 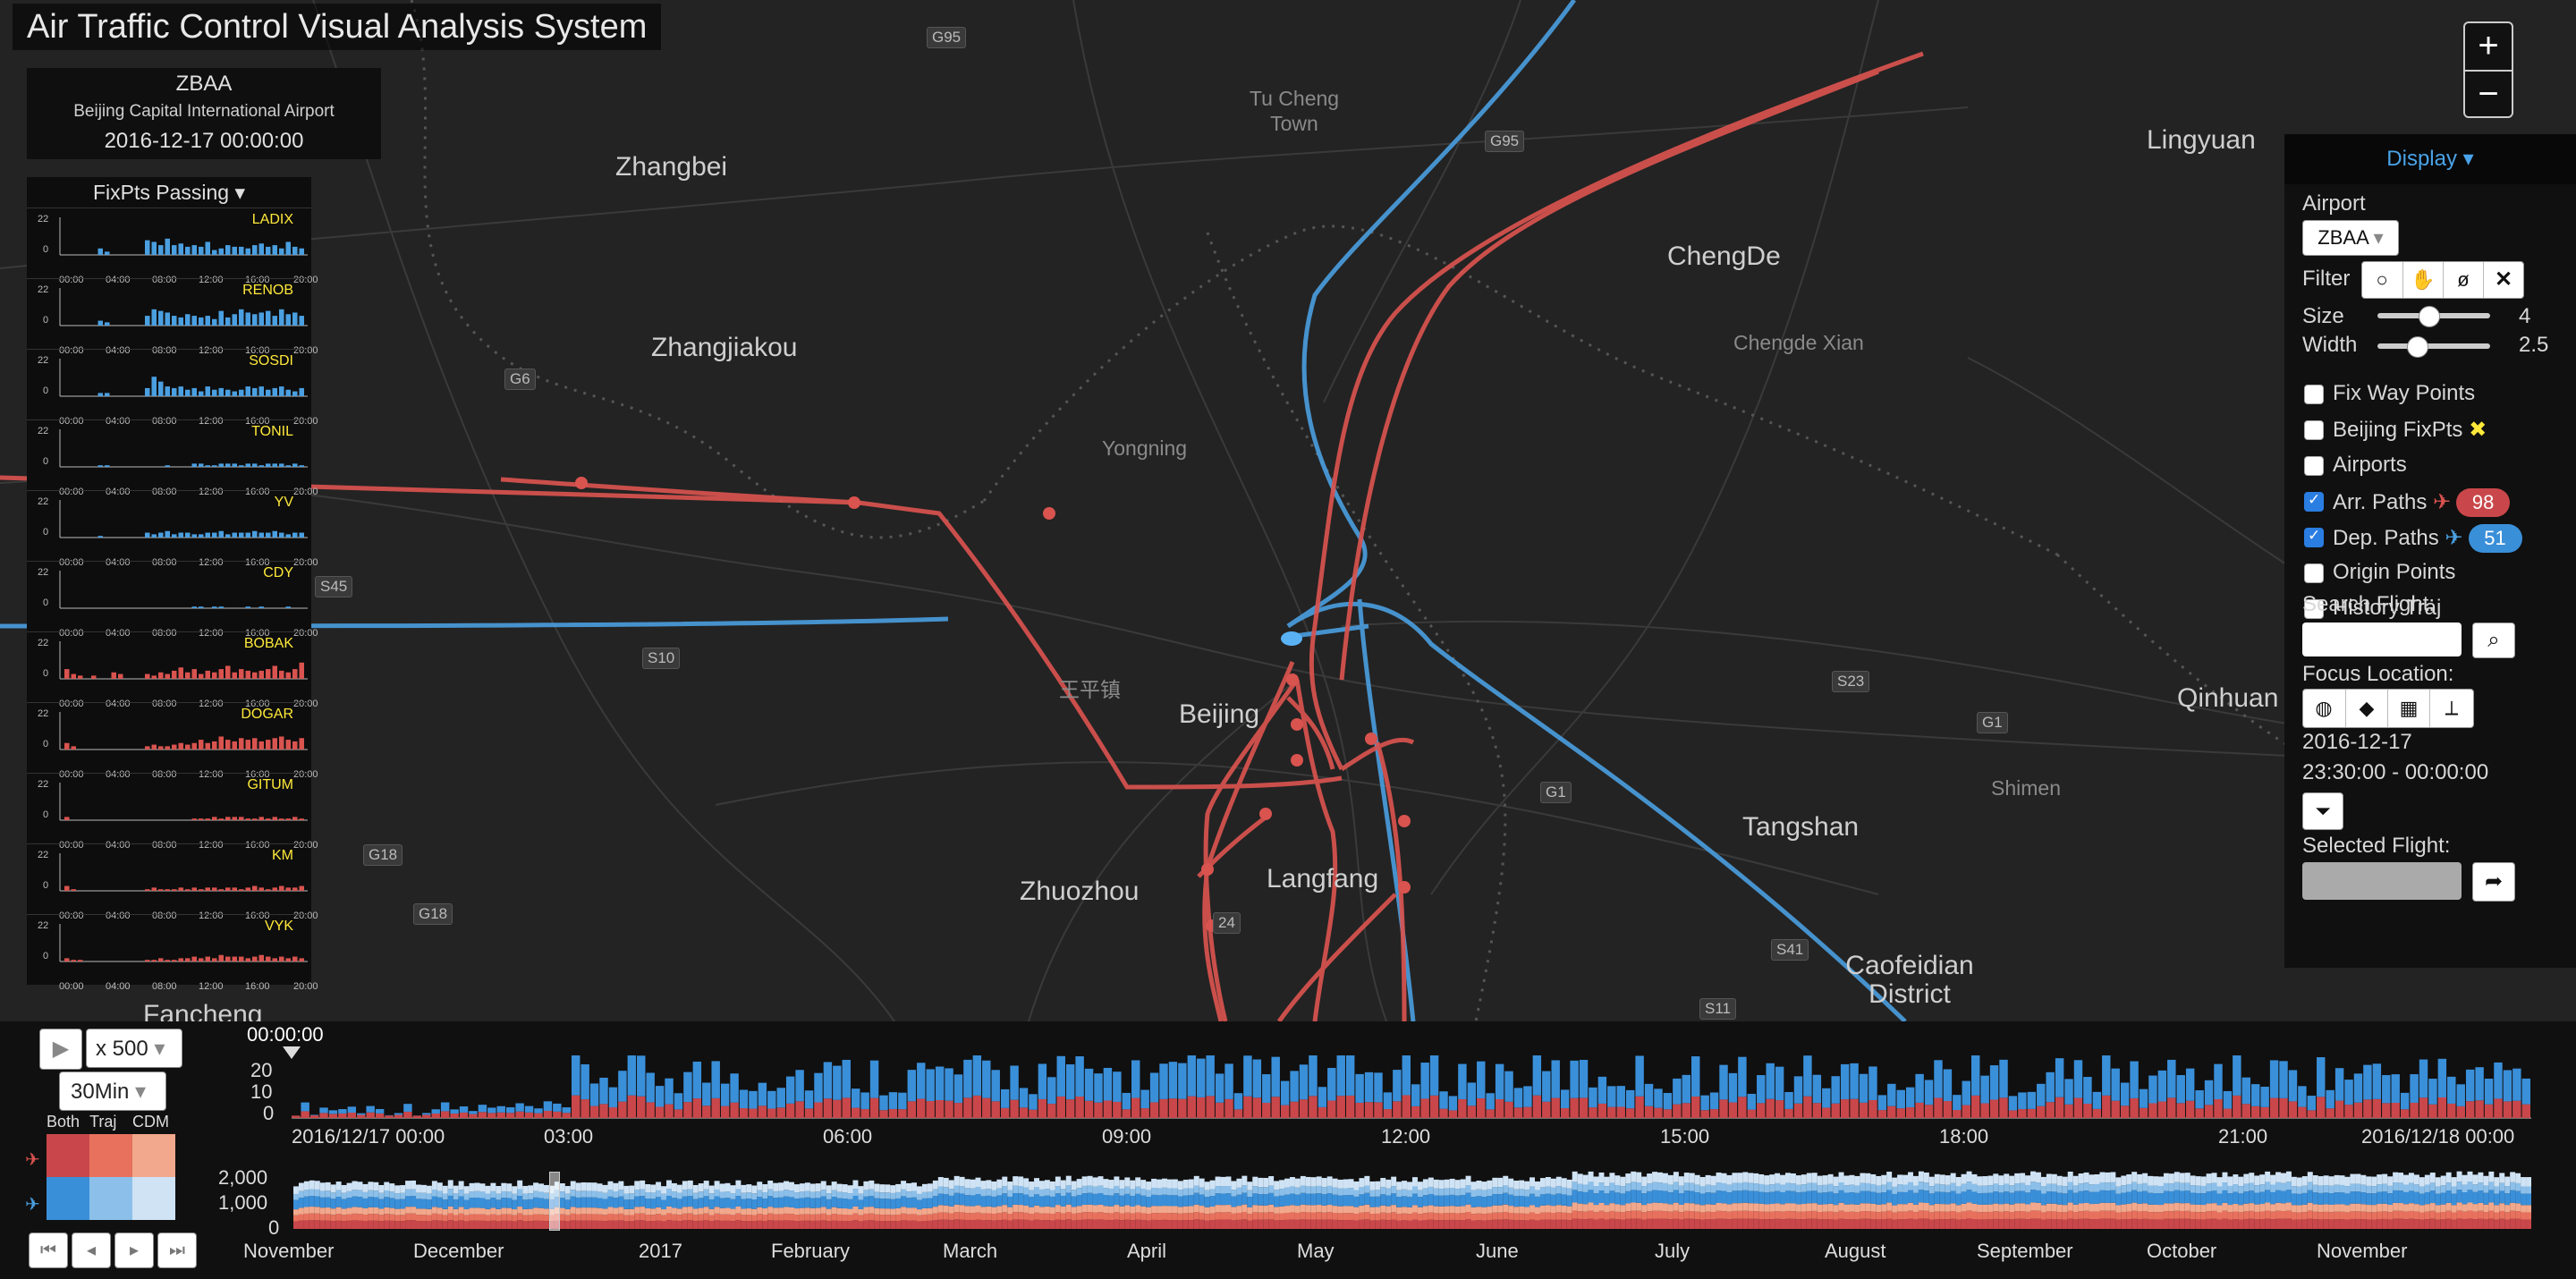 I want to click on zoom-out-button: −, so click(x=2488, y=94).